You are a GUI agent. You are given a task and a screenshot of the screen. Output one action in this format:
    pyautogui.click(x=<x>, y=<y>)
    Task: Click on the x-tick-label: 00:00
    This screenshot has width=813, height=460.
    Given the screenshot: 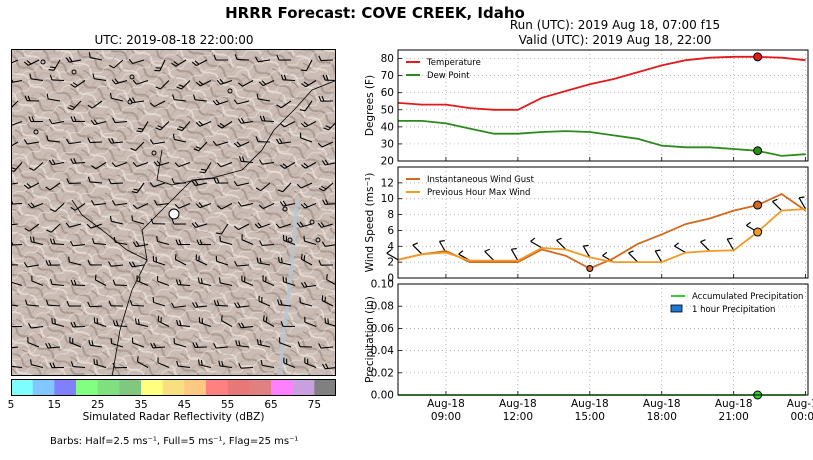 What is the action you would take?
    pyautogui.click(x=801, y=417)
    